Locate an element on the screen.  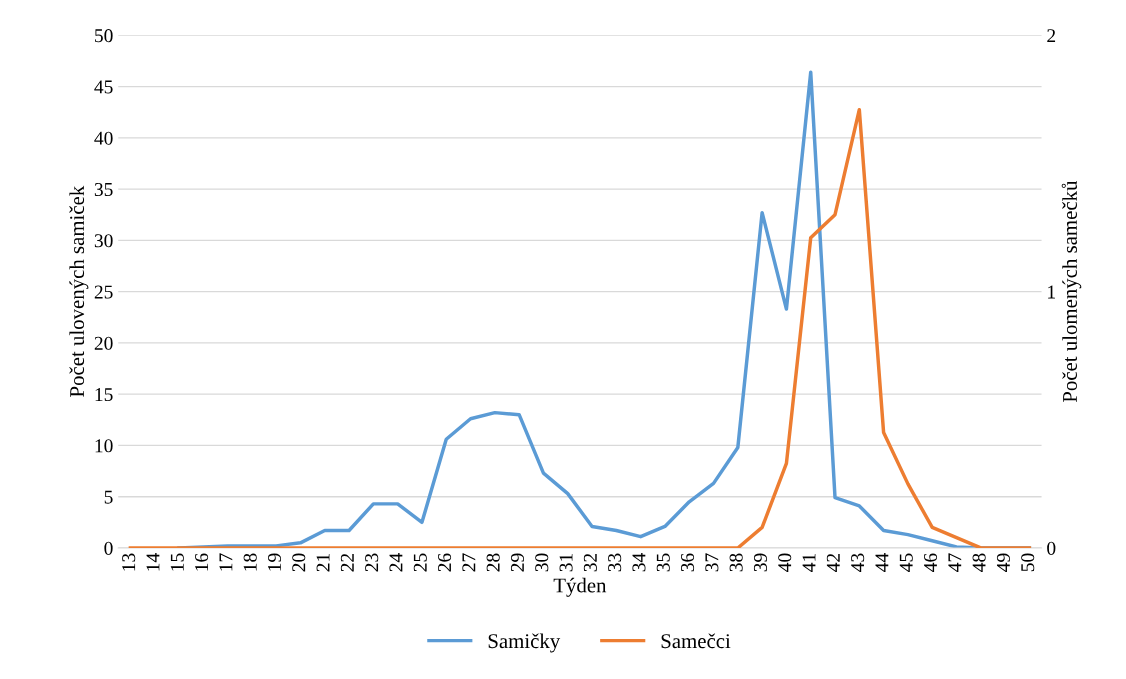
y2-tick-label: 2 is located at coordinates (1051, 36).